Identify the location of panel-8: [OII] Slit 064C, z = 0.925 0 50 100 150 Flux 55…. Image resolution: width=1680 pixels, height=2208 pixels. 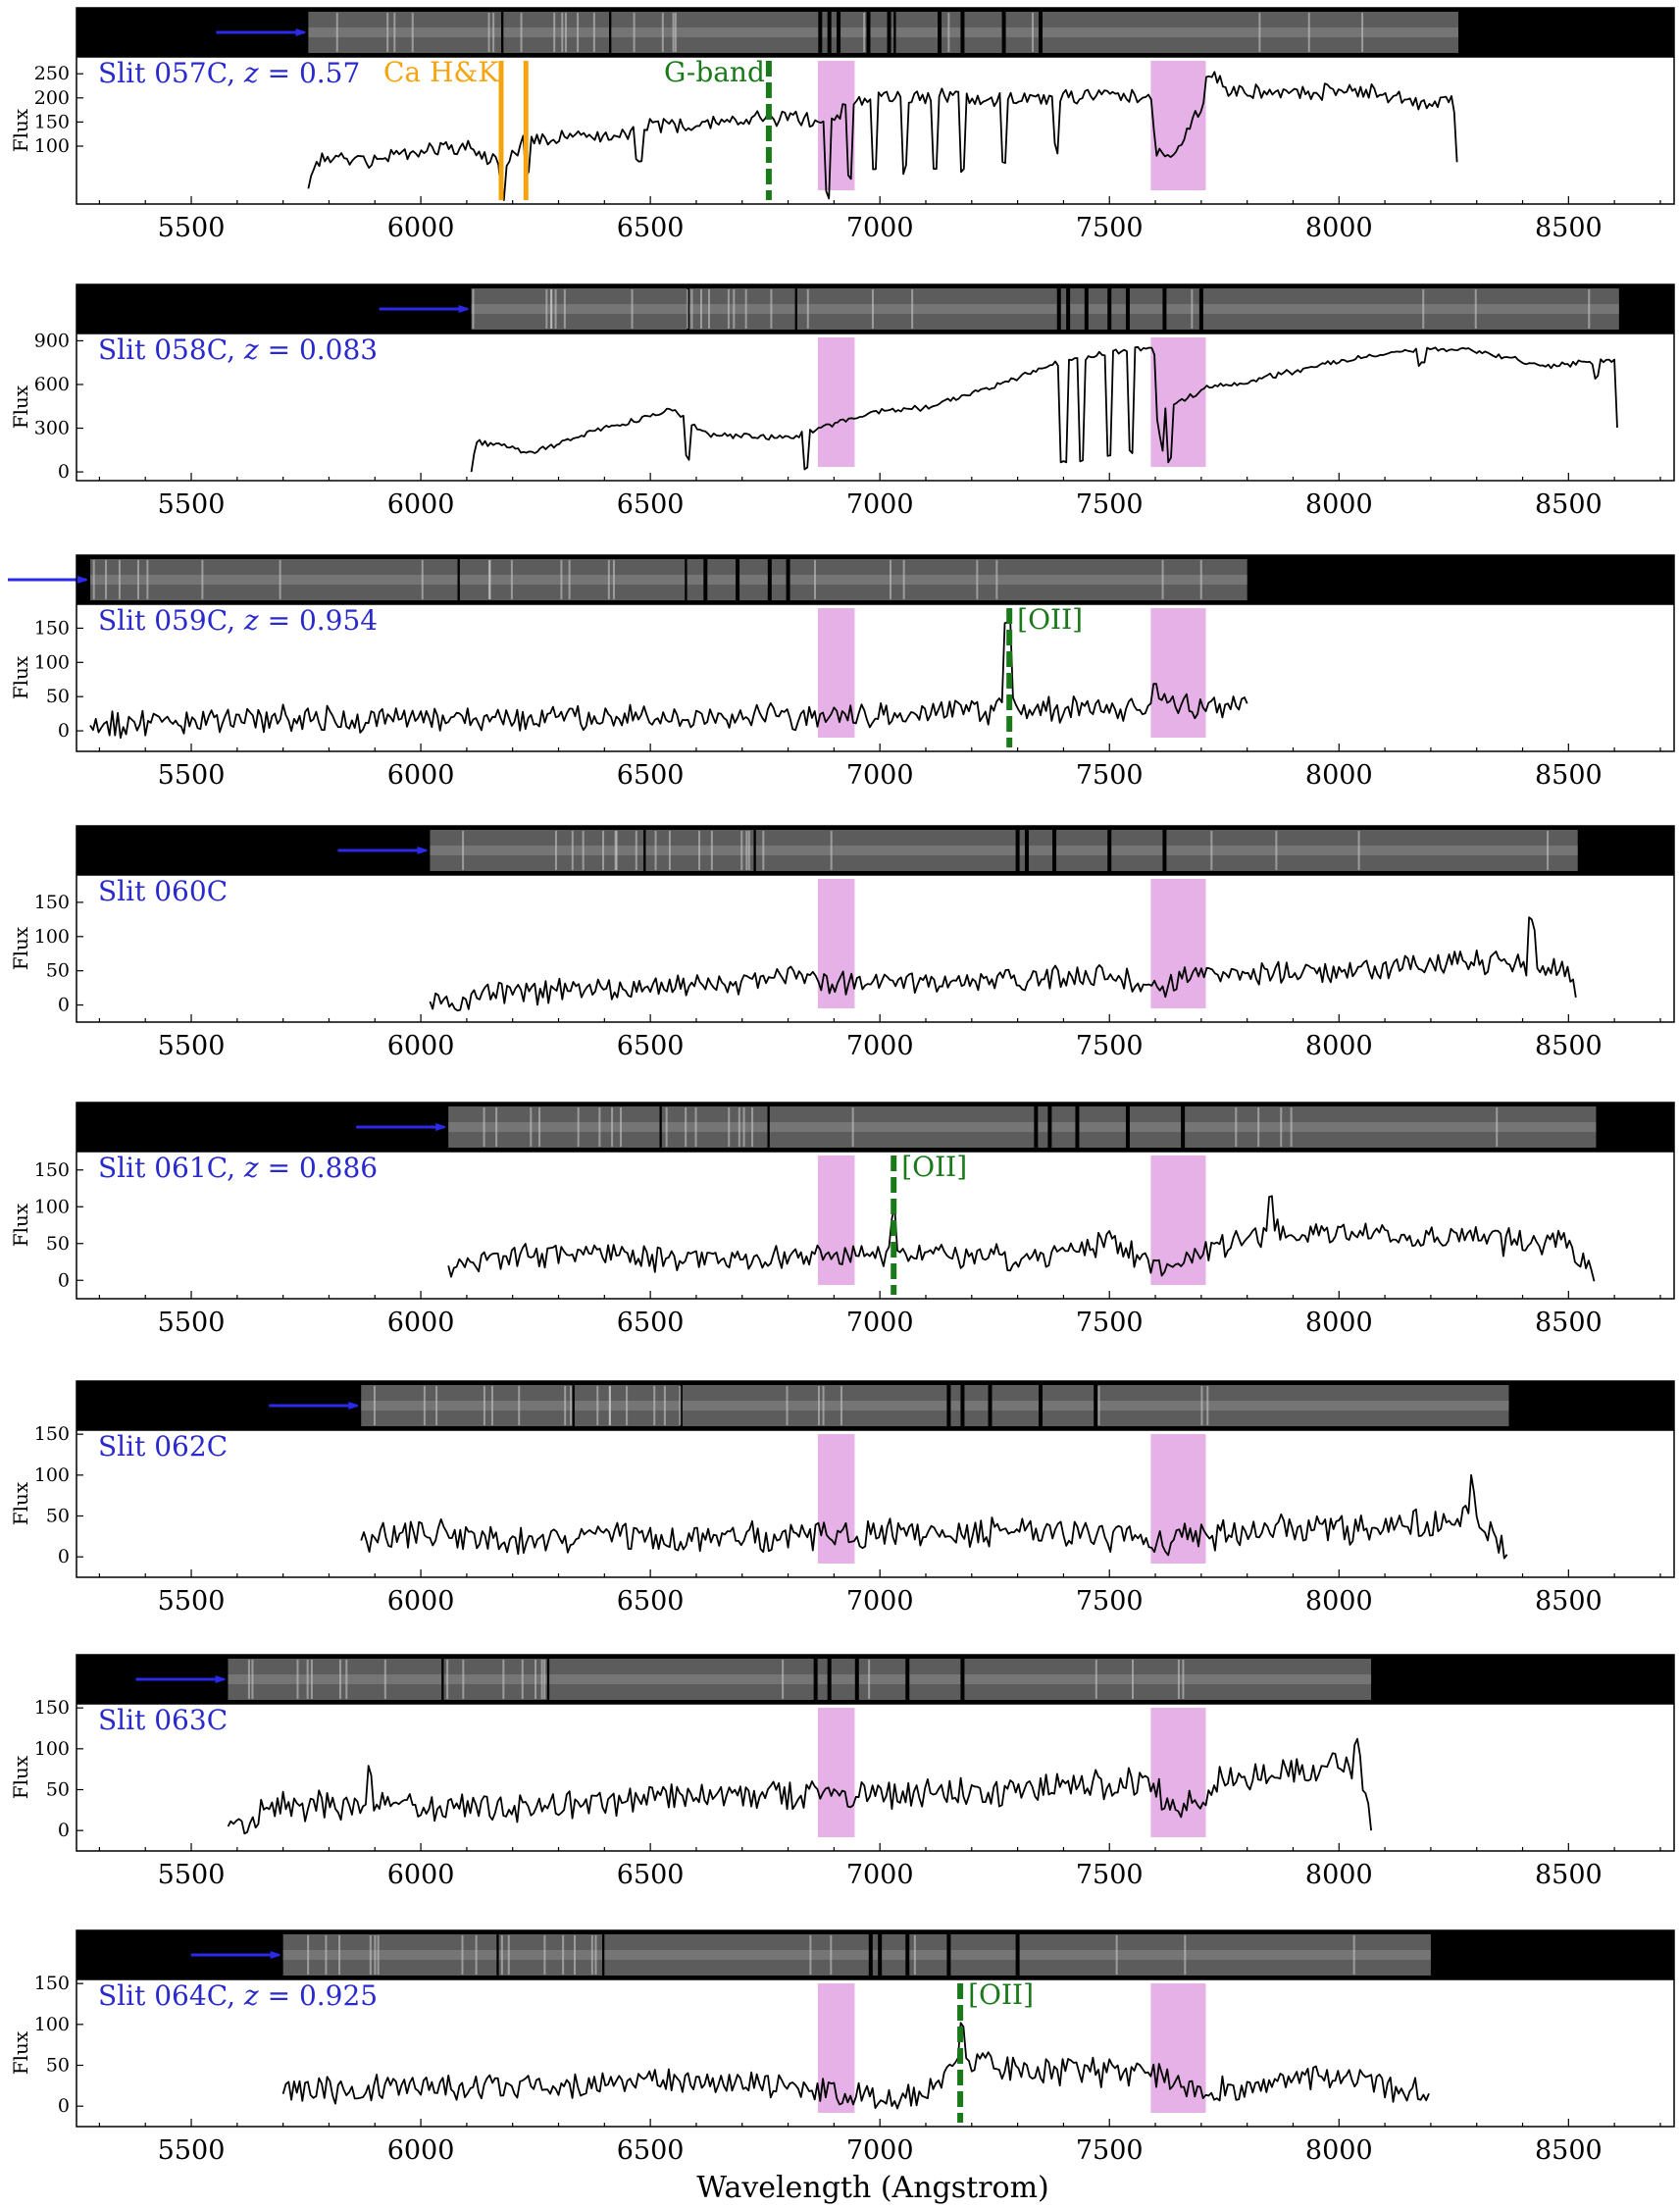
(842, 2047).